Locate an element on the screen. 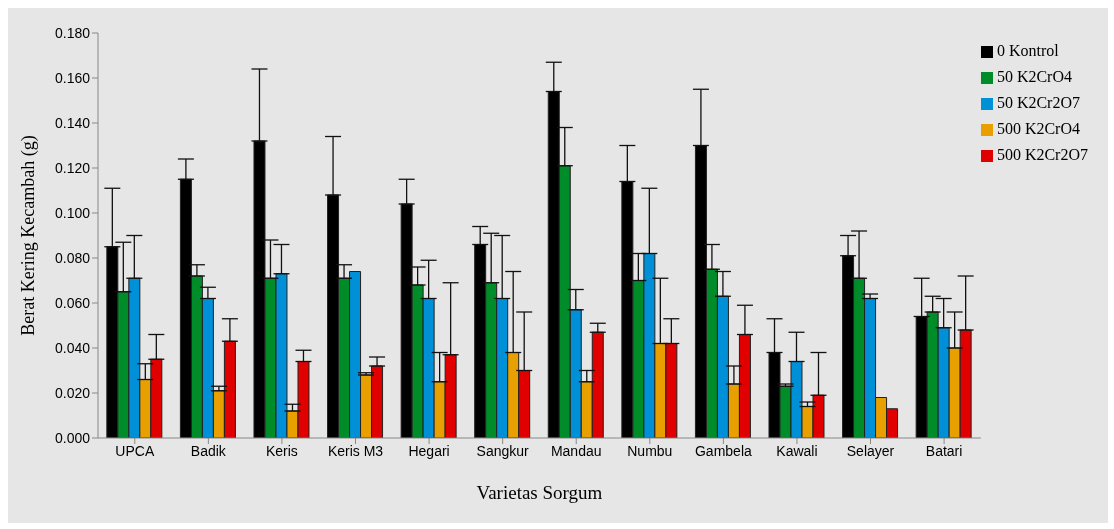 This screenshot has height=529, width=1114. y-tick-label: 0.160 is located at coordinates (72, 77).